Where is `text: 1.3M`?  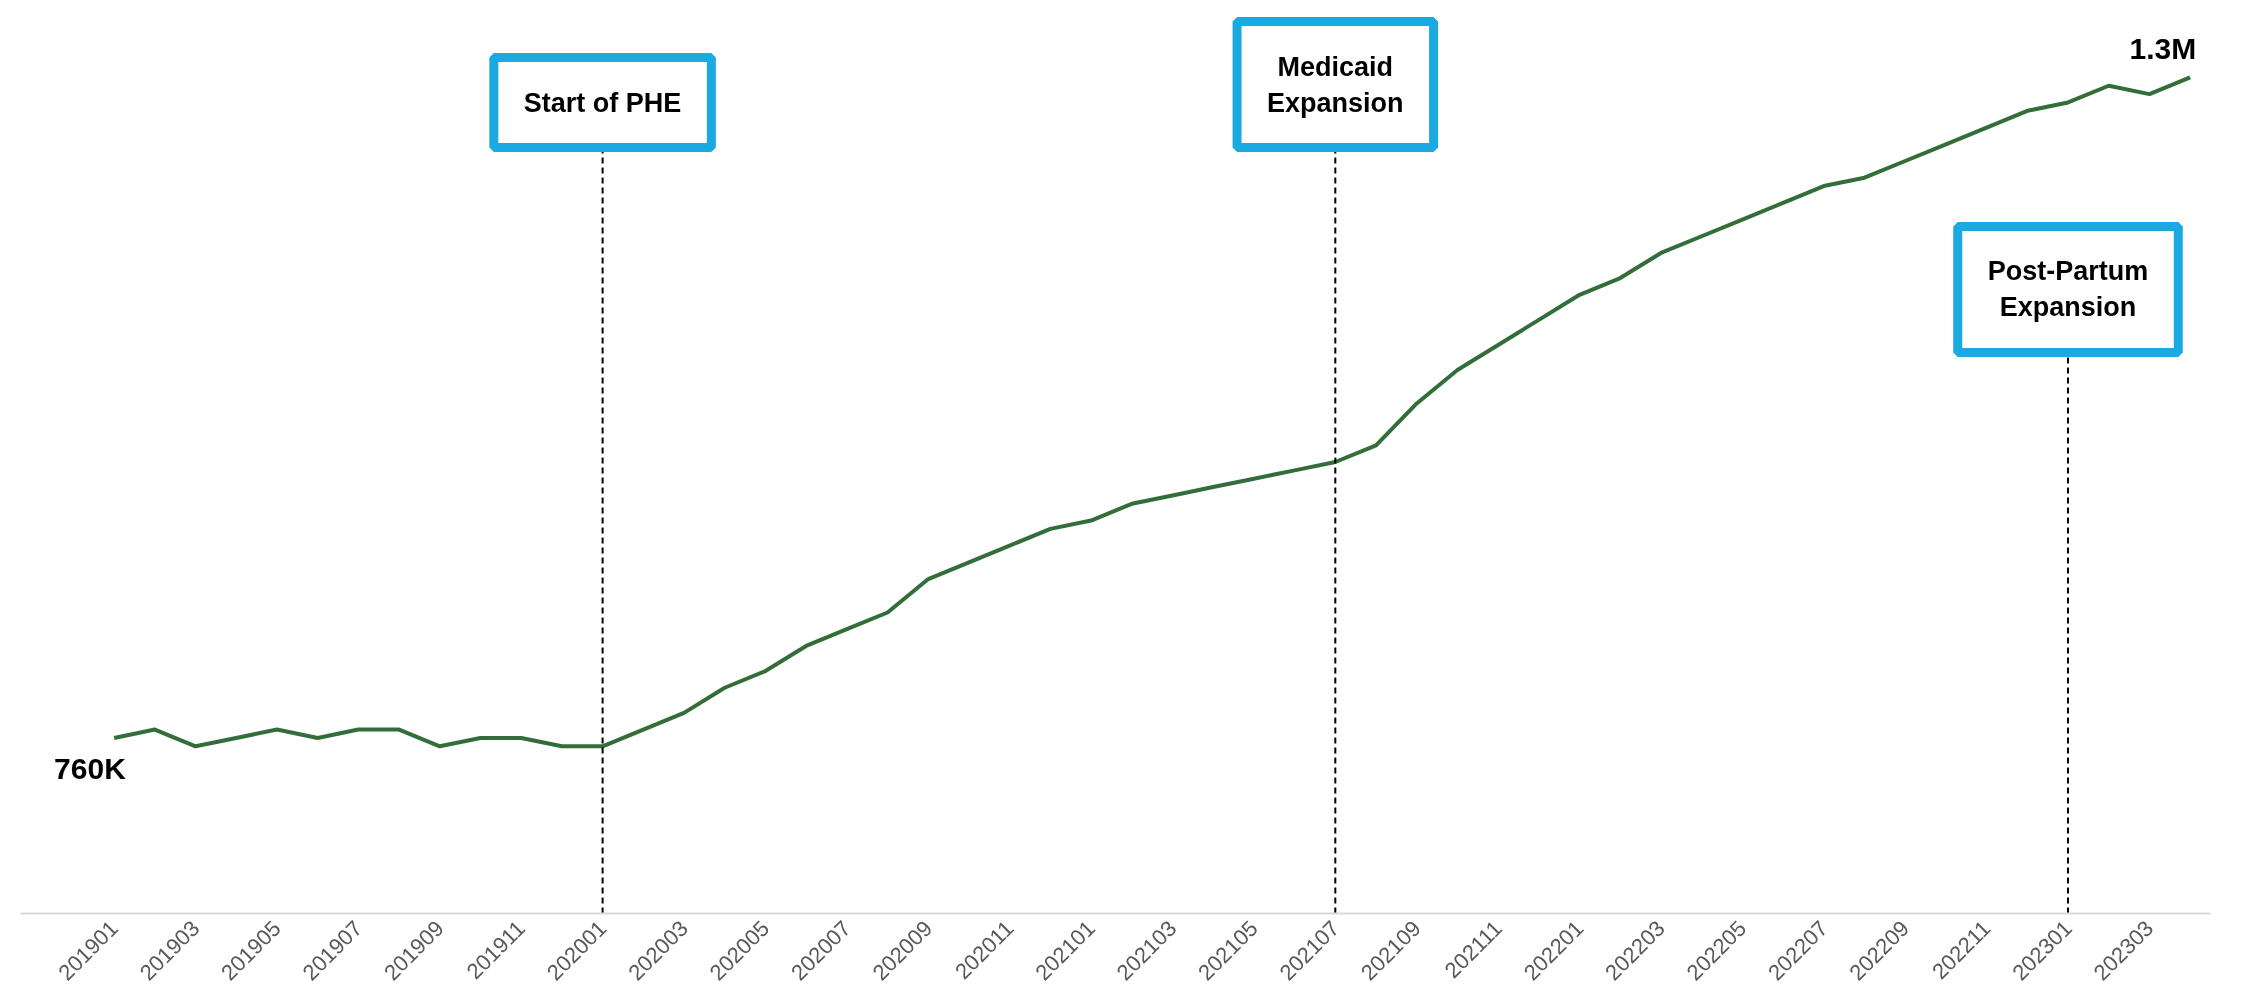
text: 1.3M is located at coordinates (2163, 49).